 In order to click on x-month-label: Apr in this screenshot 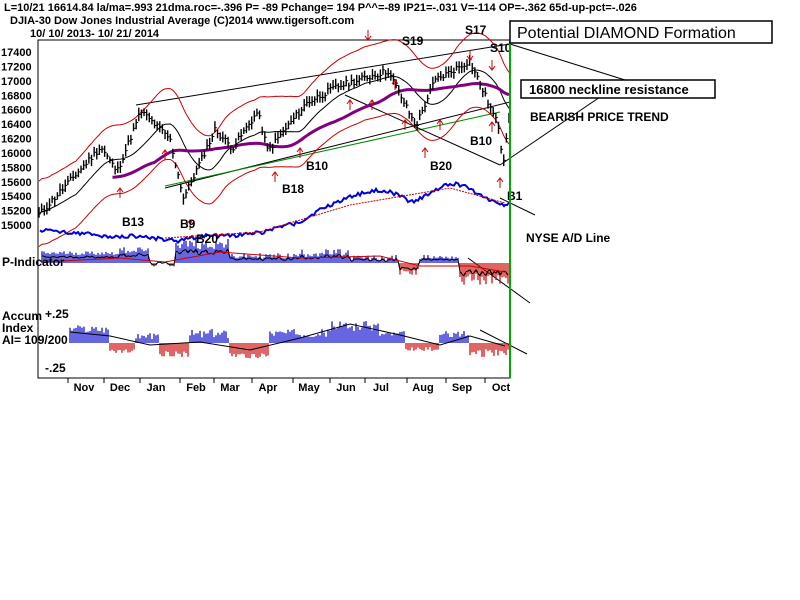, I will do `click(269, 388)`.